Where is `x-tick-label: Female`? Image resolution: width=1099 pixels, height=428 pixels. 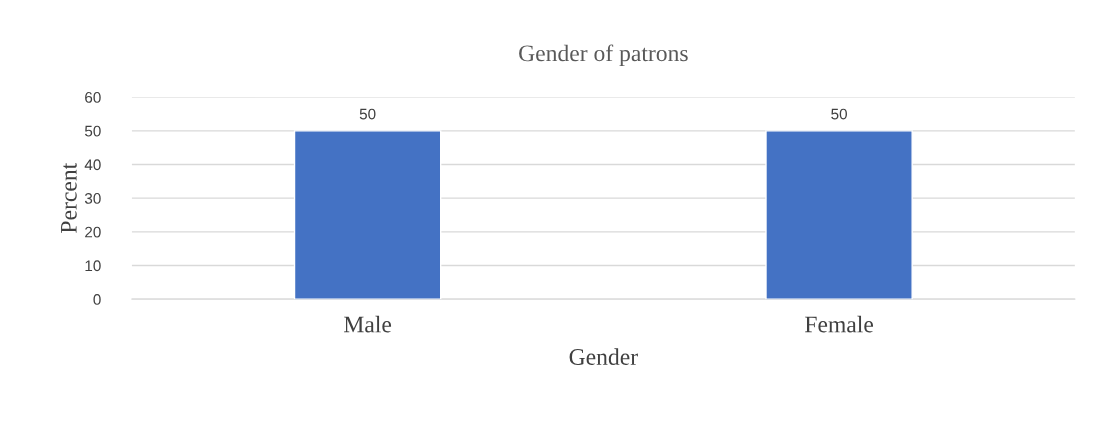
x-tick-label: Female is located at coordinates (839, 324).